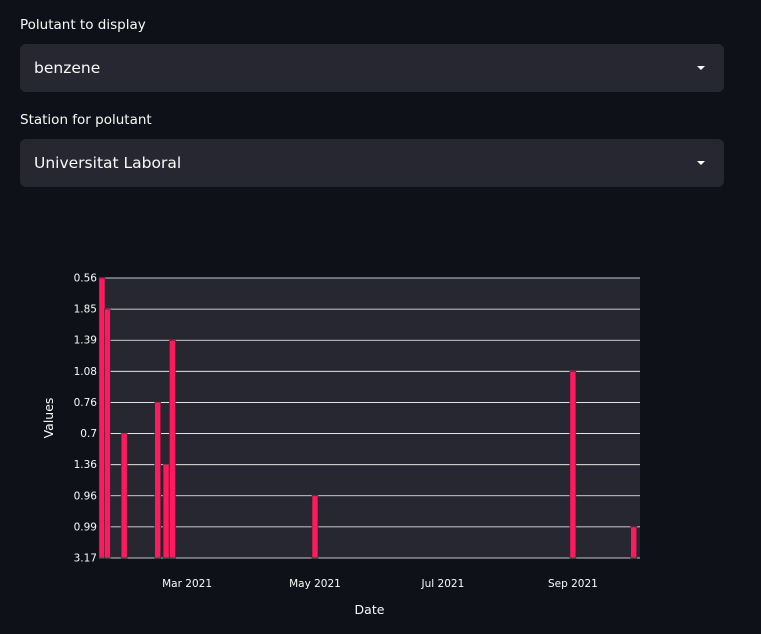 This screenshot has width=761, height=634. I want to click on station-select: Universitat Laboral, so click(372, 163).